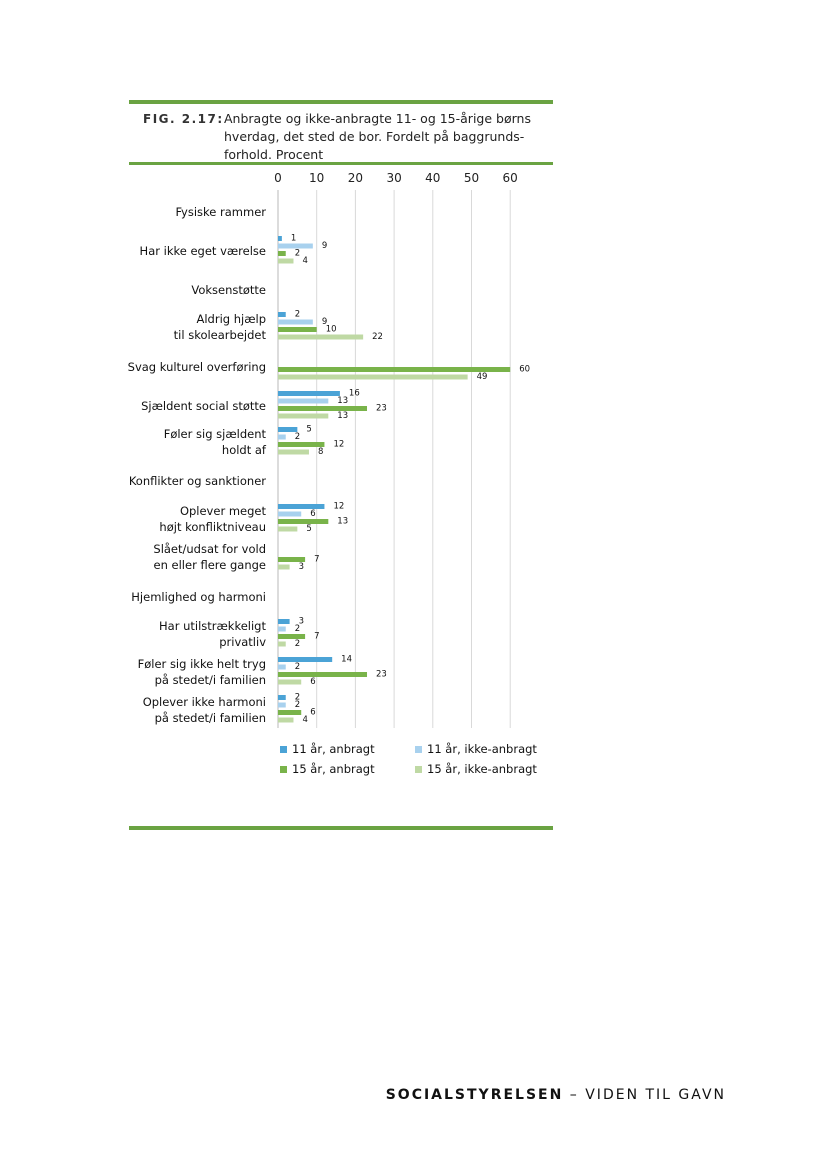 The height and width of the screenshot is (1170, 826). What do you see at coordinates (293, 239) in the screenshot?
I see `data-label: 1` at bounding box center [293, 239].